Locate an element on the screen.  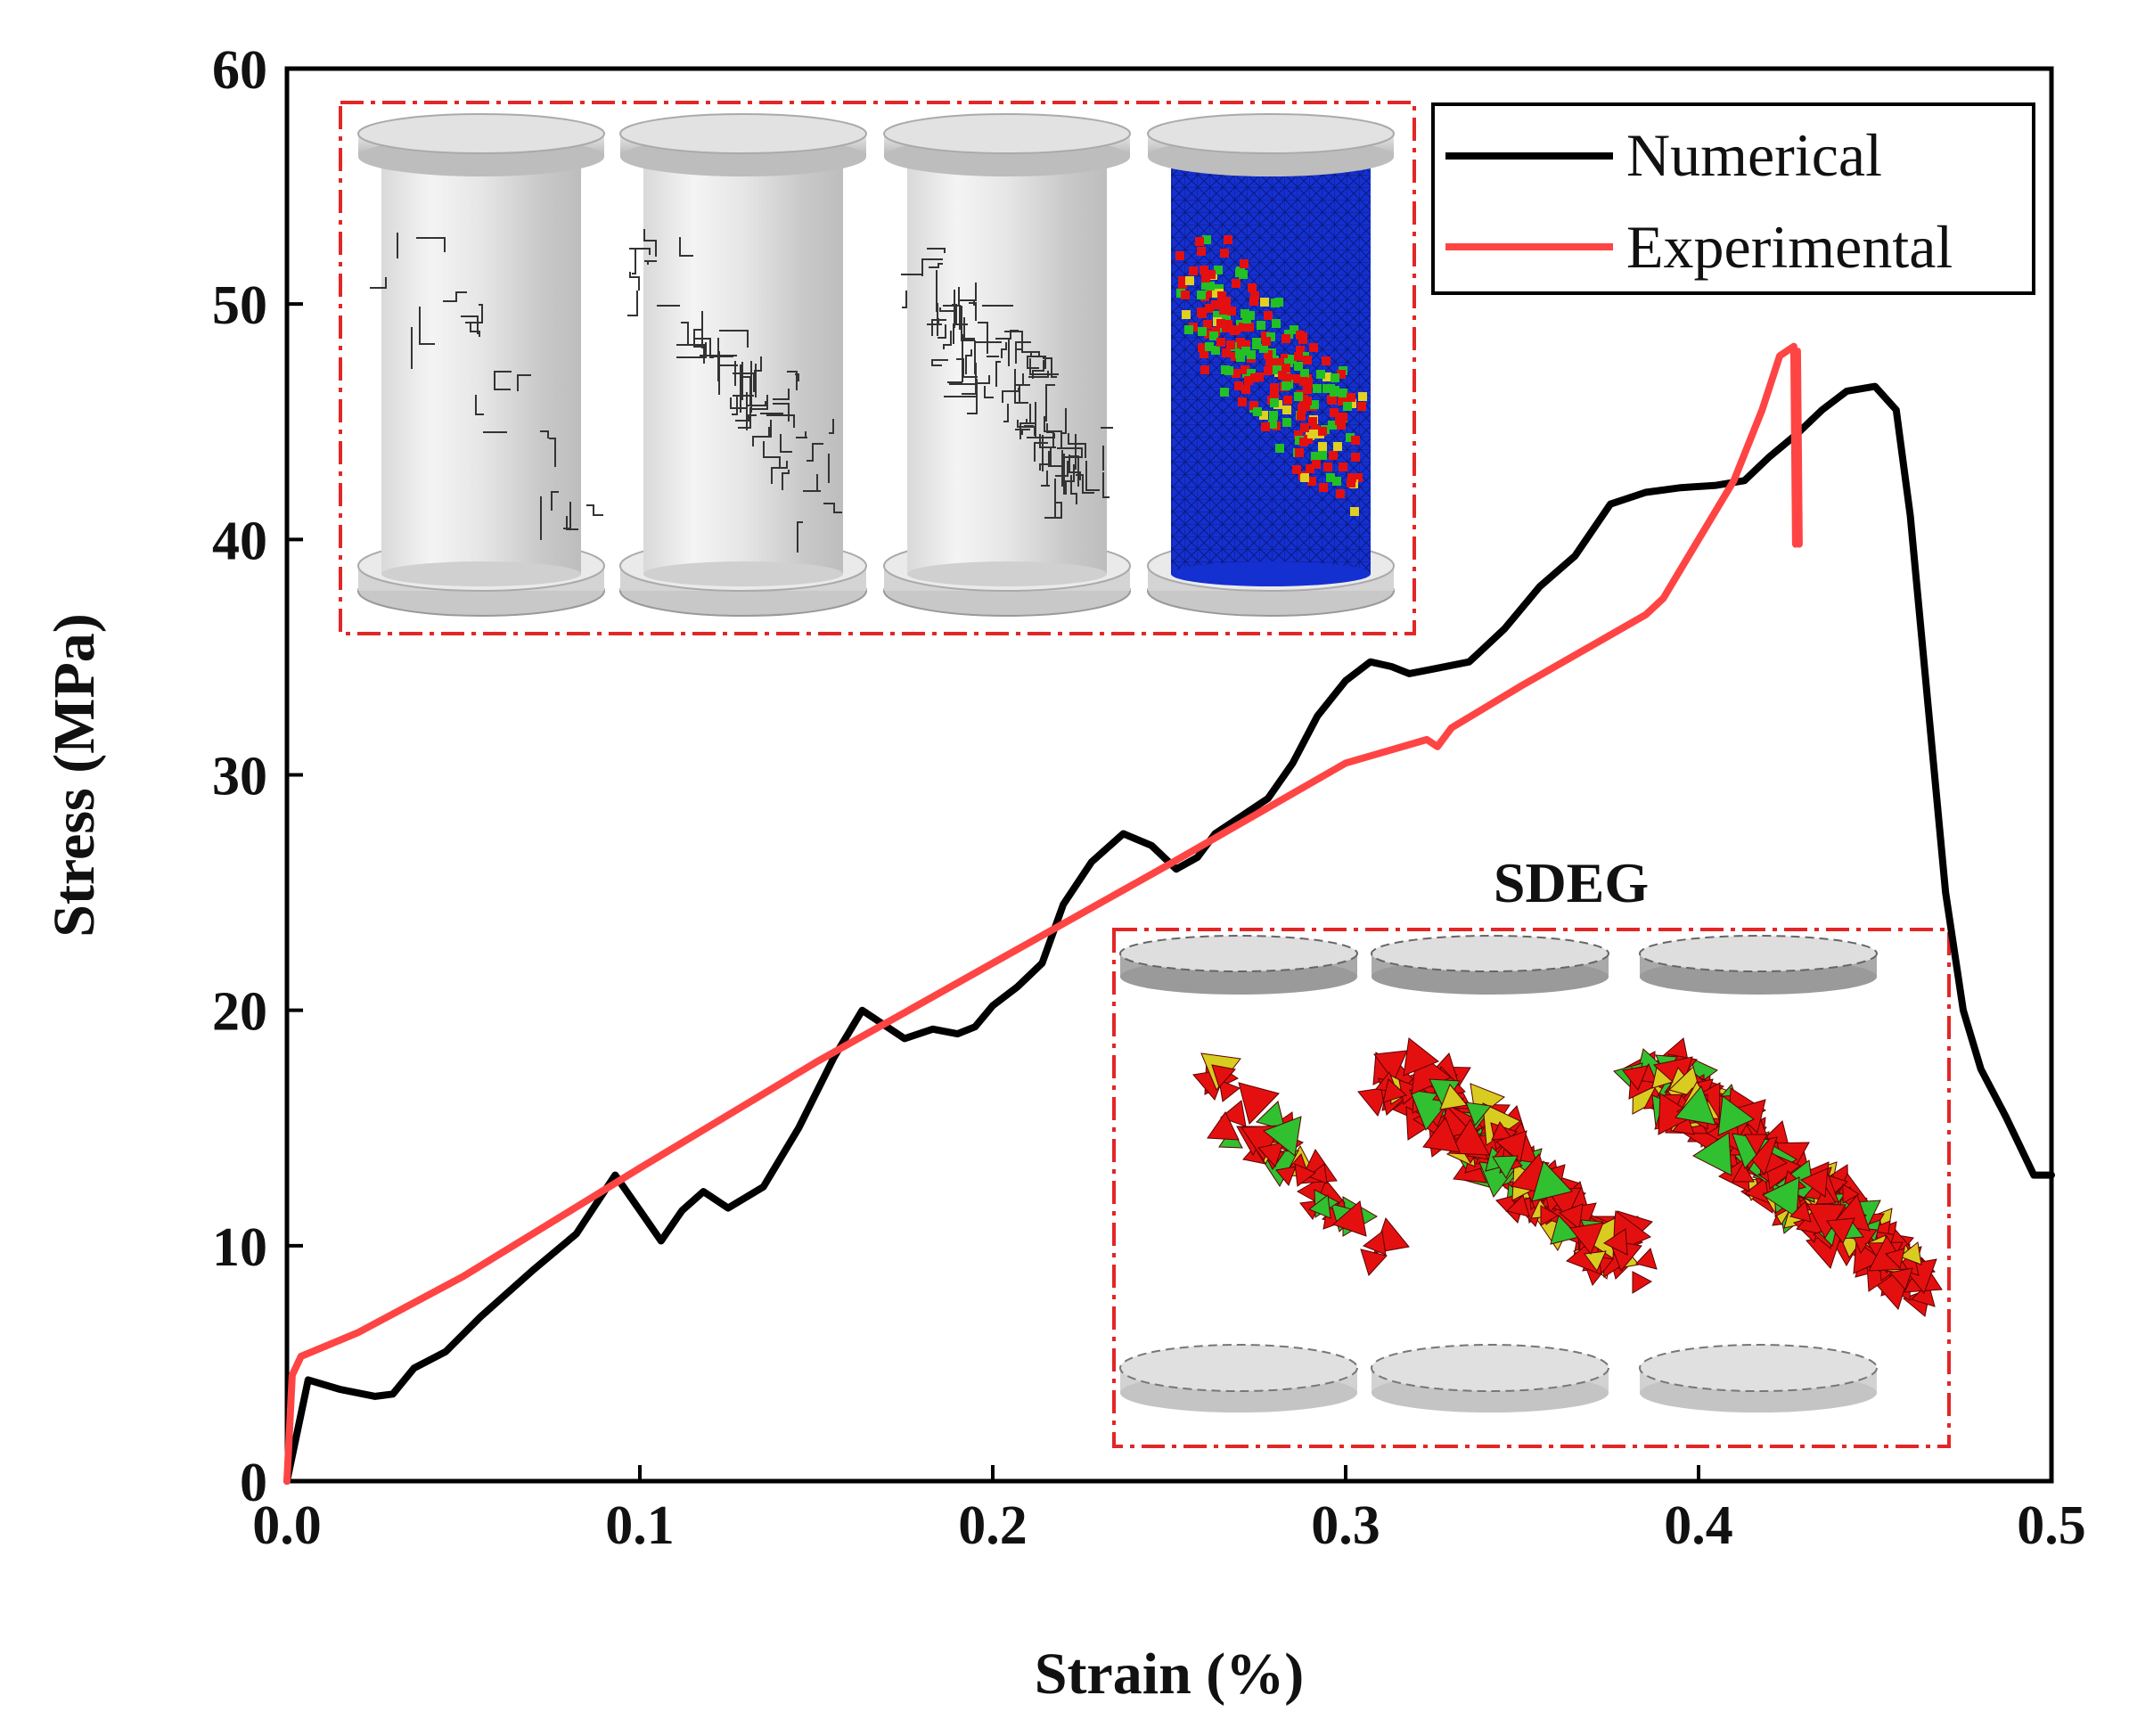
legend: Numerical Experimental is located at coordinates (1733, 199).